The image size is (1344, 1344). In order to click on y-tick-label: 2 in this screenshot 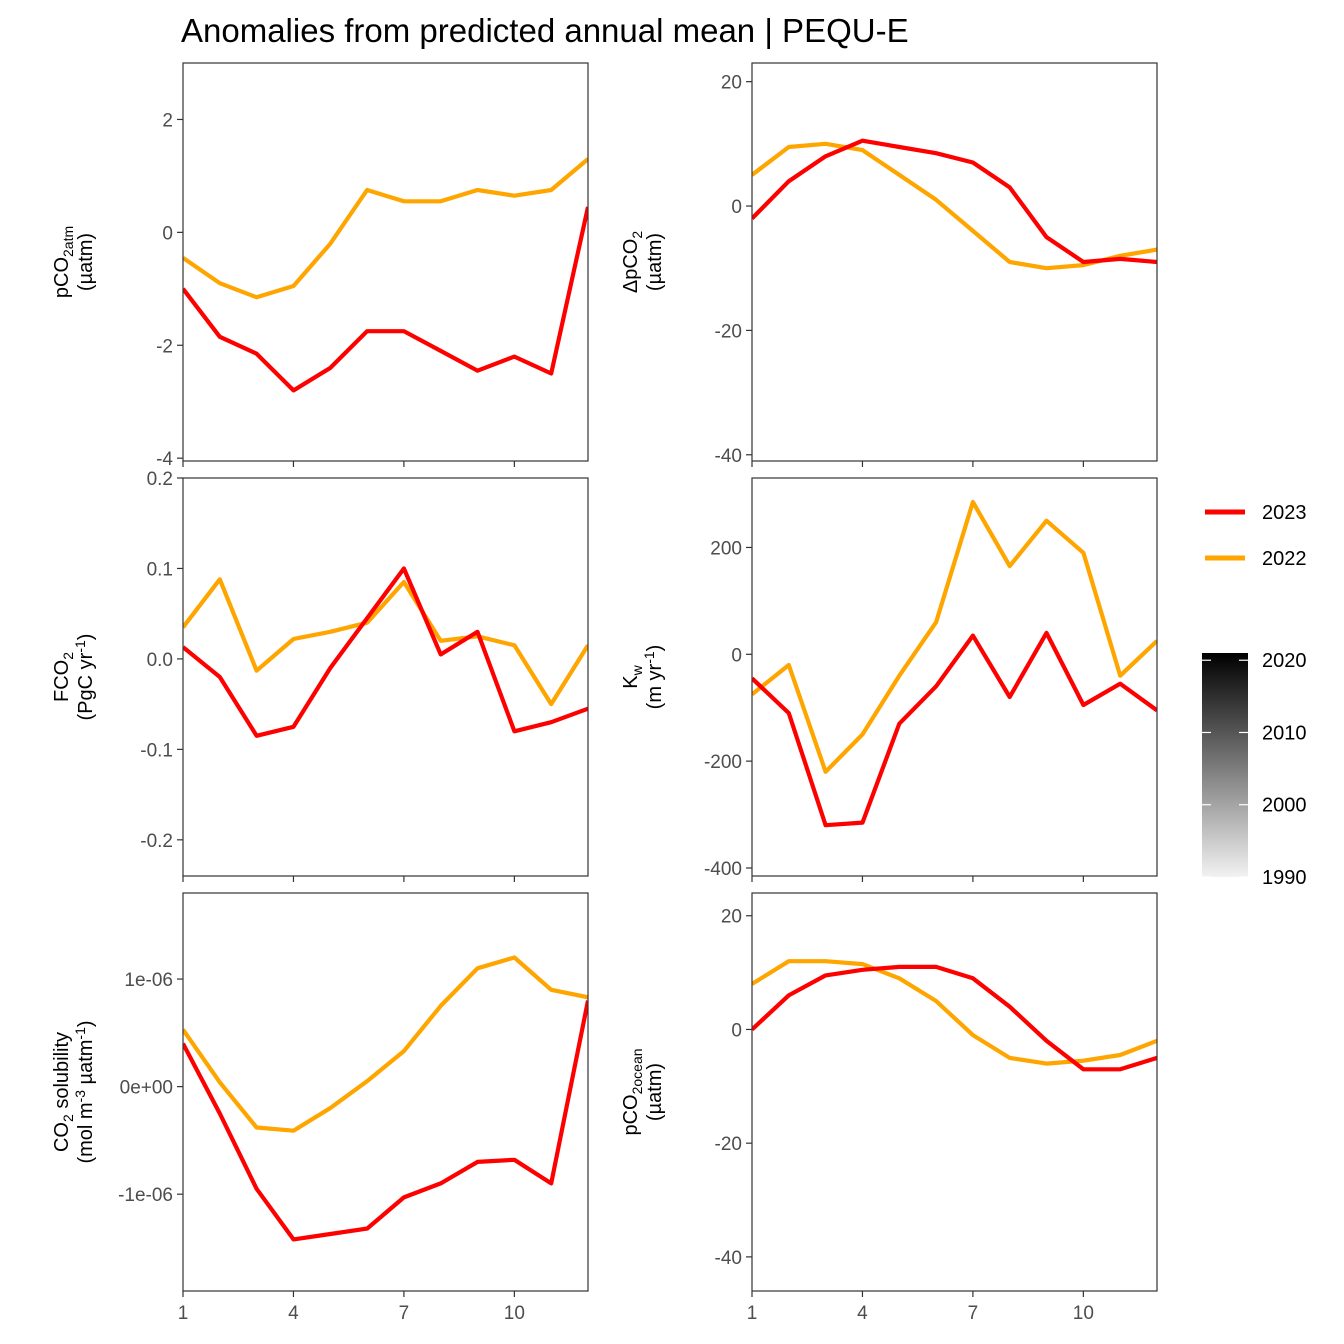, I will do `click(167, 120)`.